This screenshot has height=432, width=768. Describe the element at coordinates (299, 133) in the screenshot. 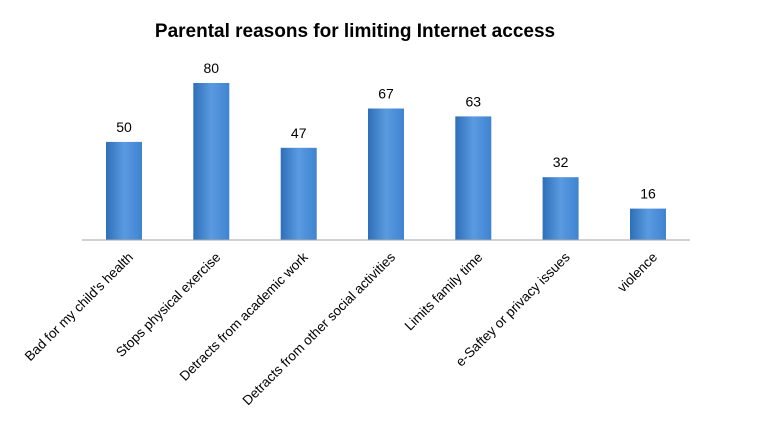

I see `value-label-3: 47` at that location.